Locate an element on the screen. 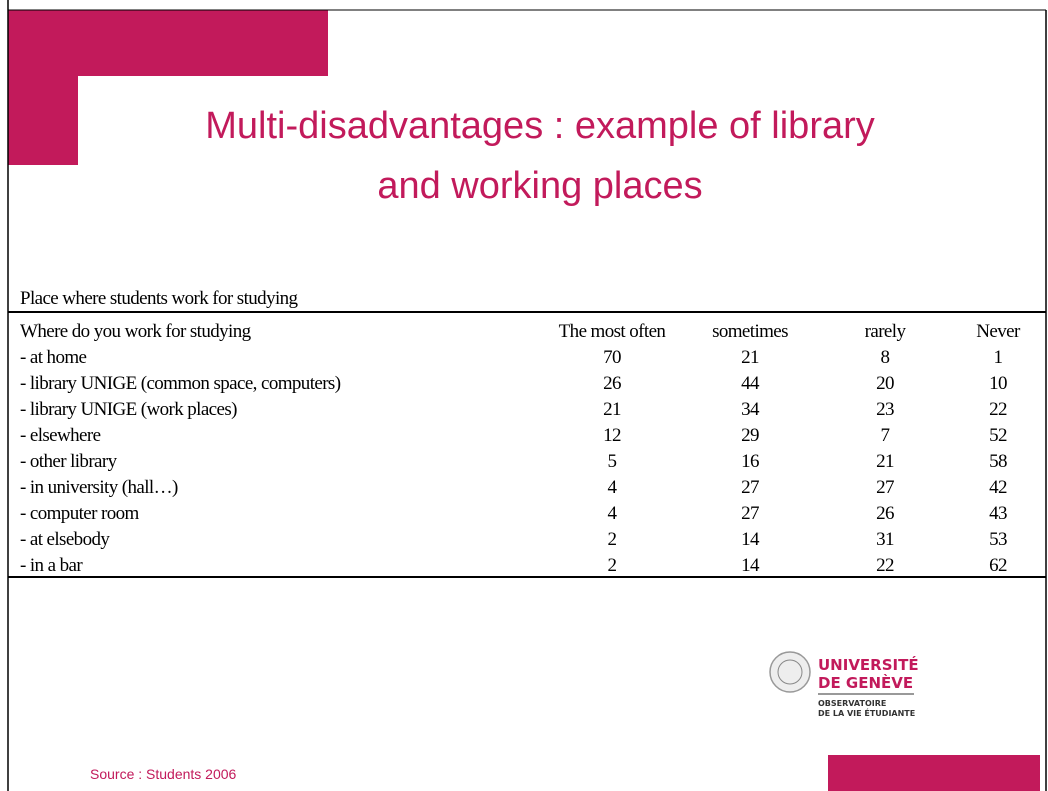  value-cell: 7 is located at coordinates (885, 435).